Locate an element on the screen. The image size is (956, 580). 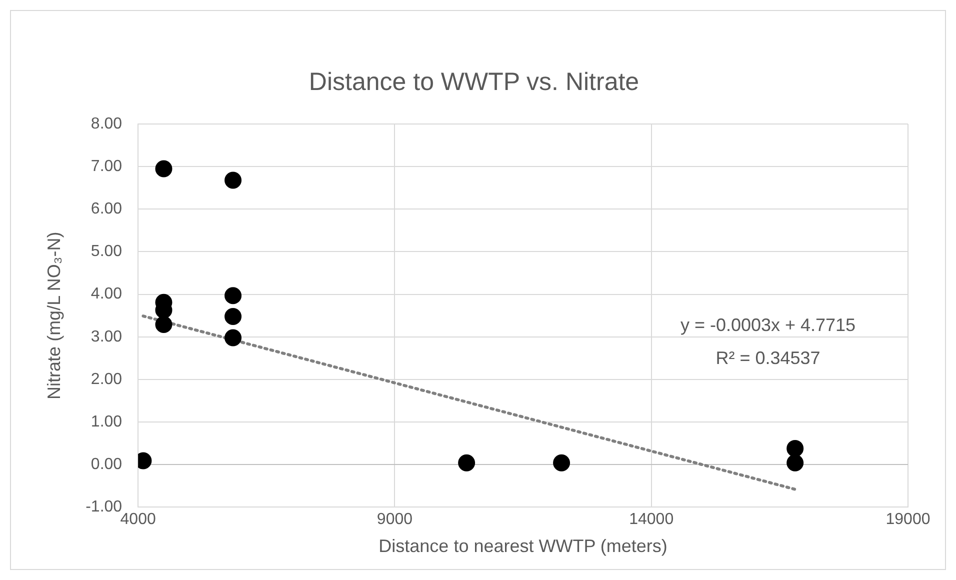
y-tick-label: 0.00 is located at coordinates (106, 465).